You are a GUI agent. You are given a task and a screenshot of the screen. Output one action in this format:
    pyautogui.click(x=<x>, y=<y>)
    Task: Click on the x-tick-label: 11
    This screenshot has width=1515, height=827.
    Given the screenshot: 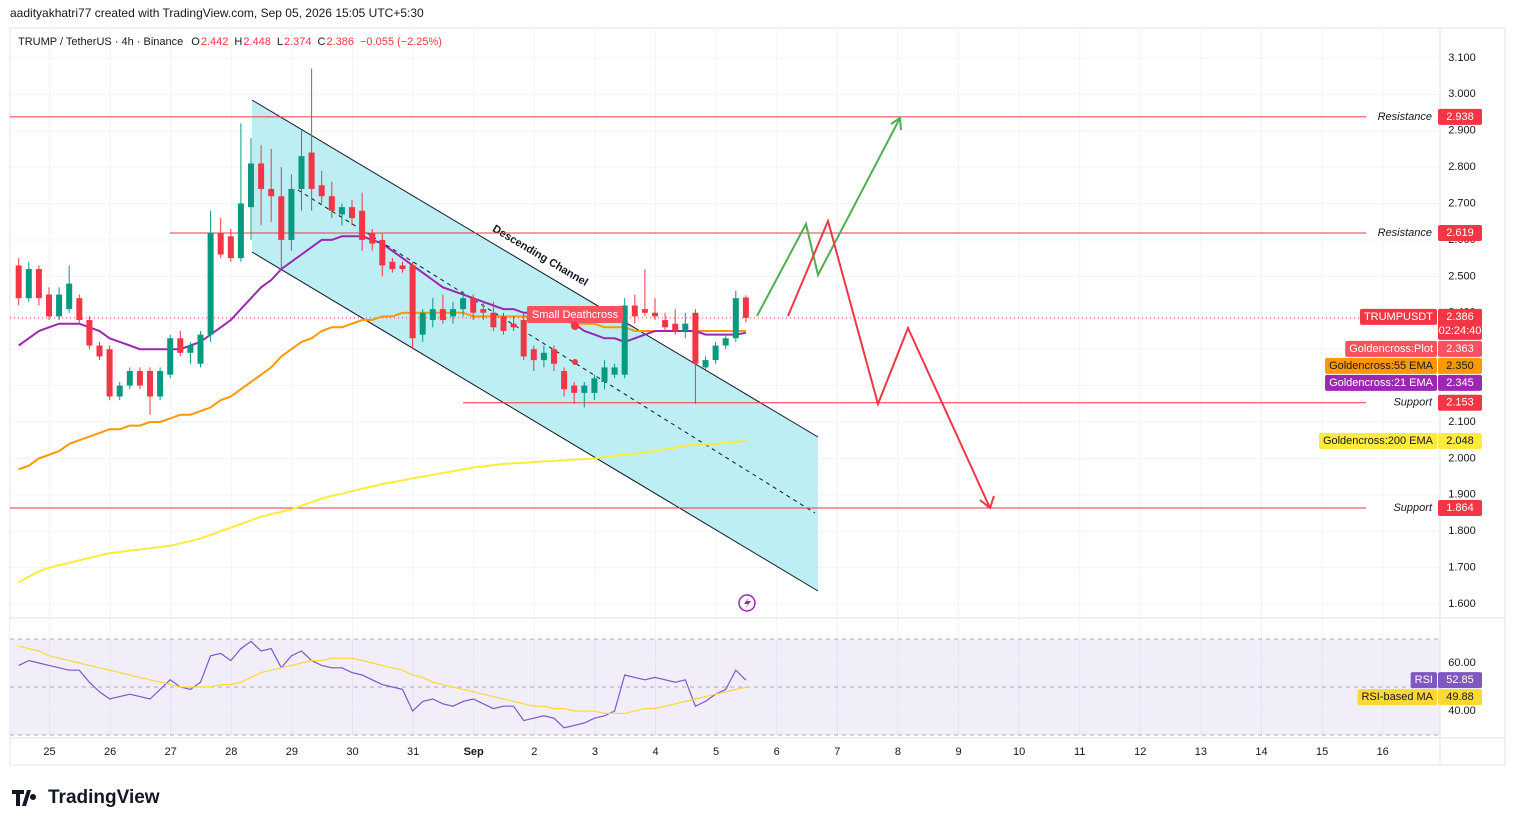 What is the action you would take?
    pyautogui.click(x=1079, y=752)
    